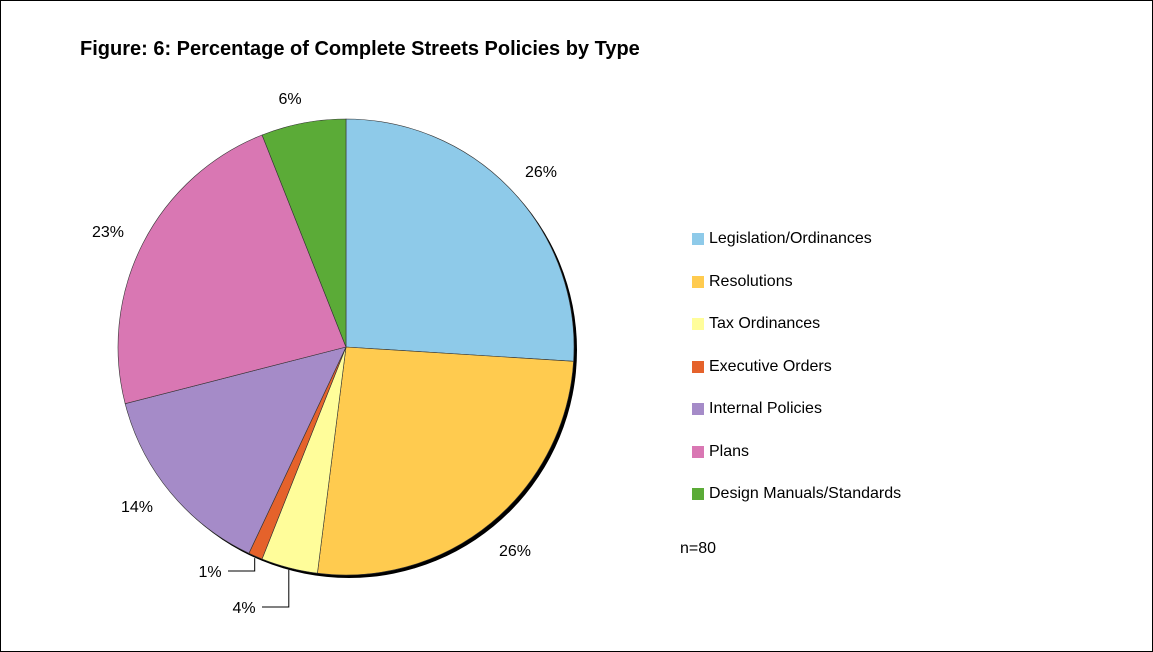  I want to click on legend-label: Tax Ordinances, so click(765, 323).